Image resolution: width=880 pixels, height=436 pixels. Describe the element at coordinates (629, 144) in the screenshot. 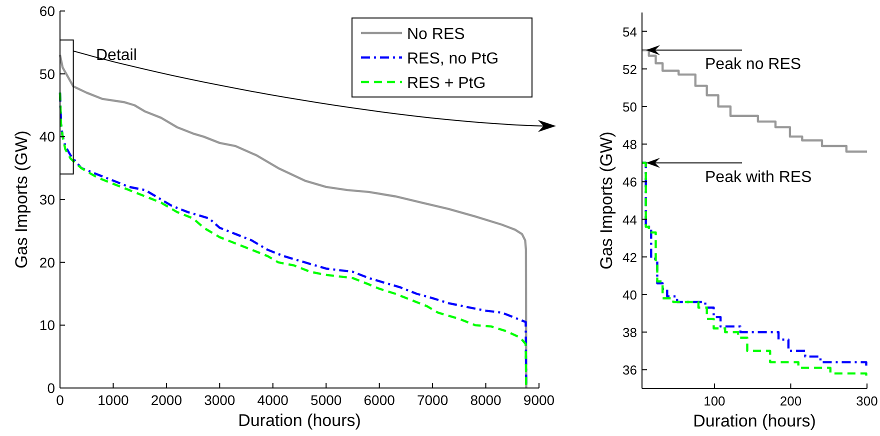

I see `y-tick-label: 48` at that location.